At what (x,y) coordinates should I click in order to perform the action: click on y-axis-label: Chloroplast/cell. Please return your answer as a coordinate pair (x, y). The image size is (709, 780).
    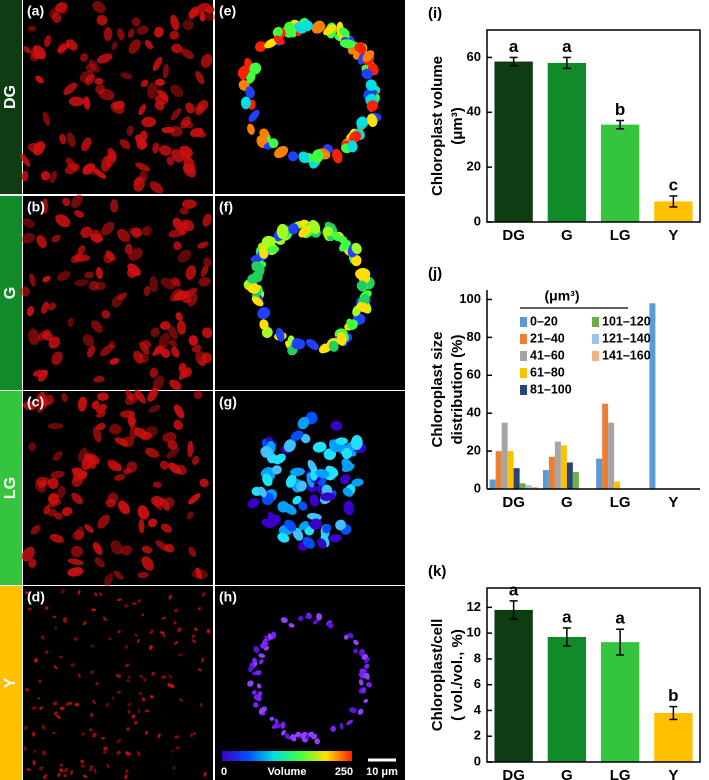
    Looking at the image, I should click on (437, 675).